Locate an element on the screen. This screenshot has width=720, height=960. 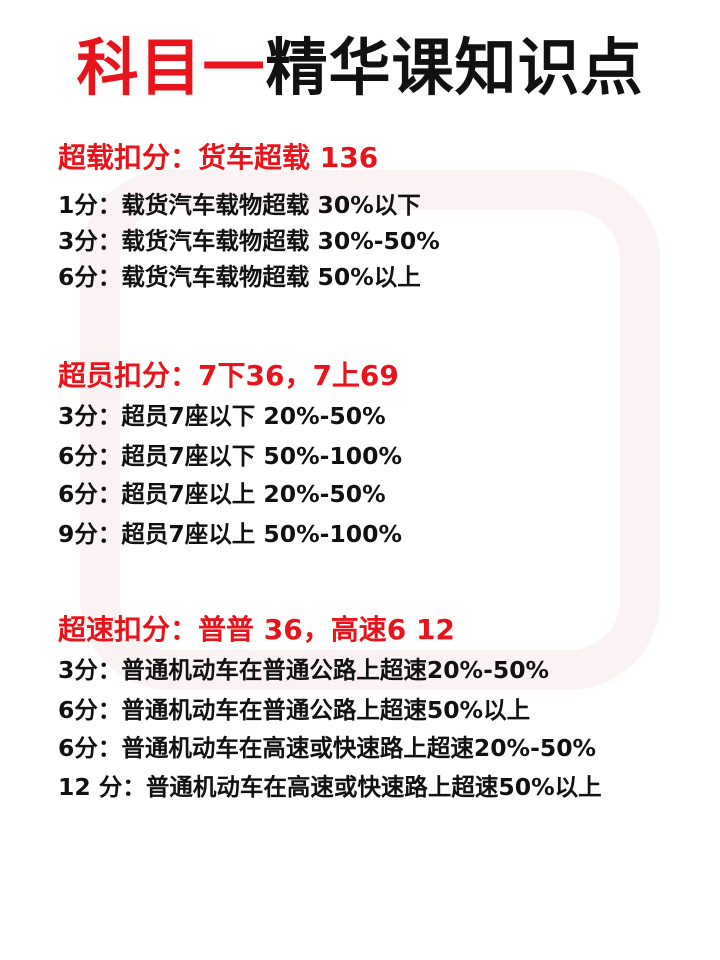
list-item: 6分：超员7座以上 20%-50% is located at coordinates (222, 494).